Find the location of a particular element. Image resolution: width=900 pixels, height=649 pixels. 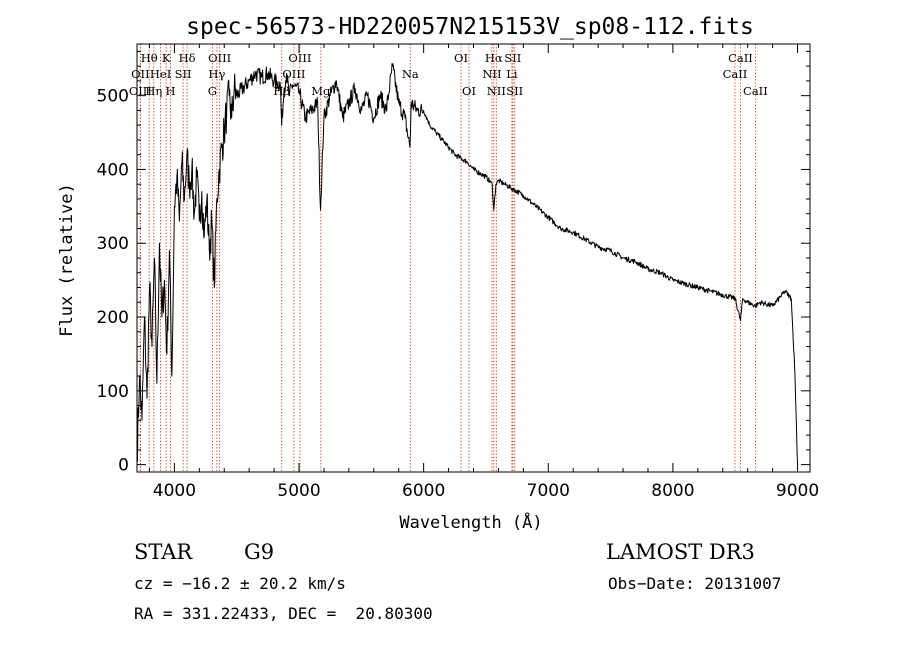

x-tick-label: 6000 is located at coordinates (423, 491).